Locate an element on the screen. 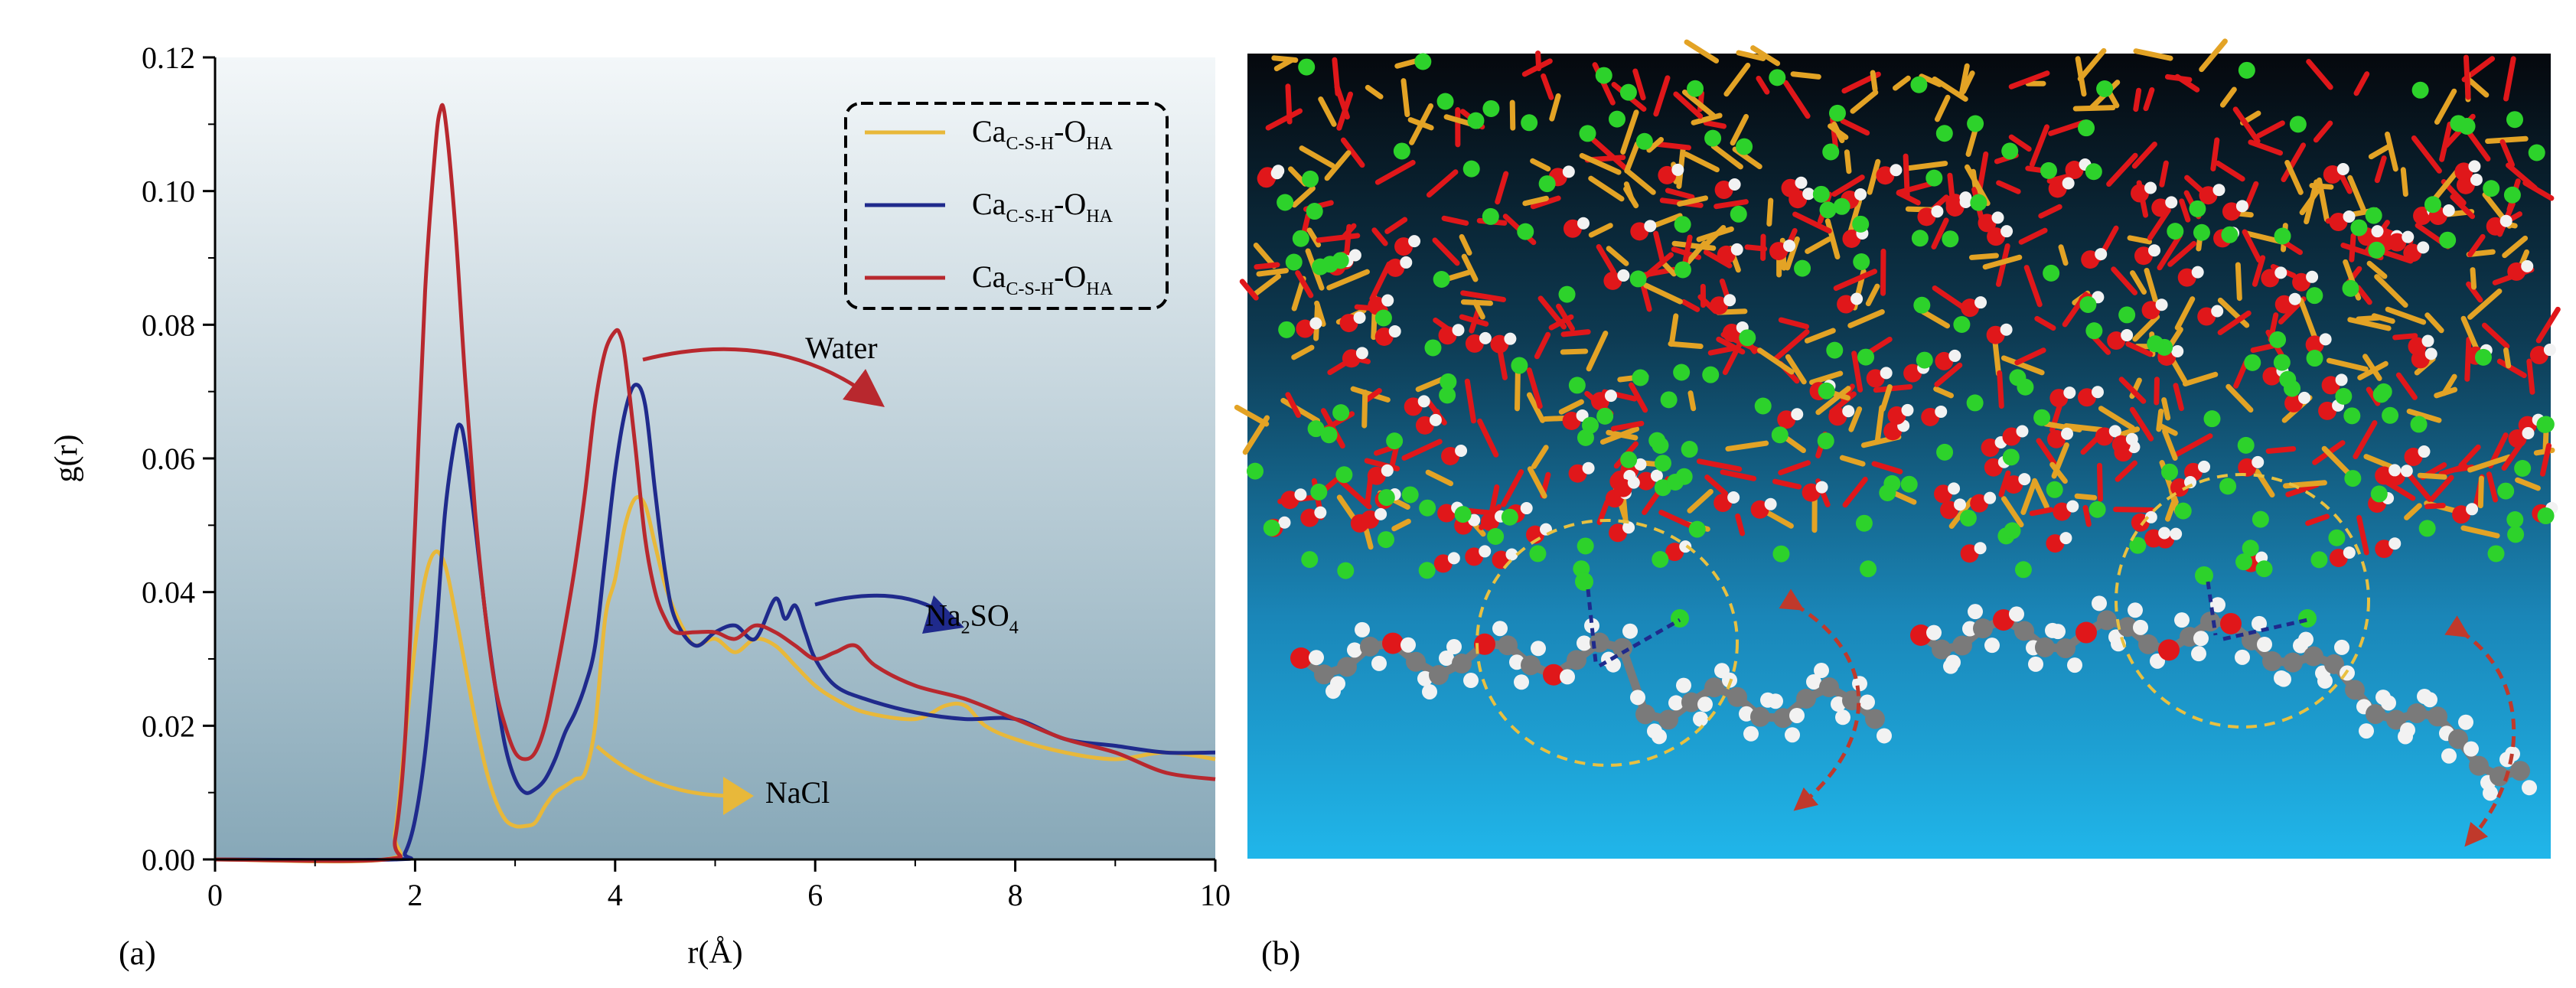  nacl-arrow is located at coordinates (665, 771).